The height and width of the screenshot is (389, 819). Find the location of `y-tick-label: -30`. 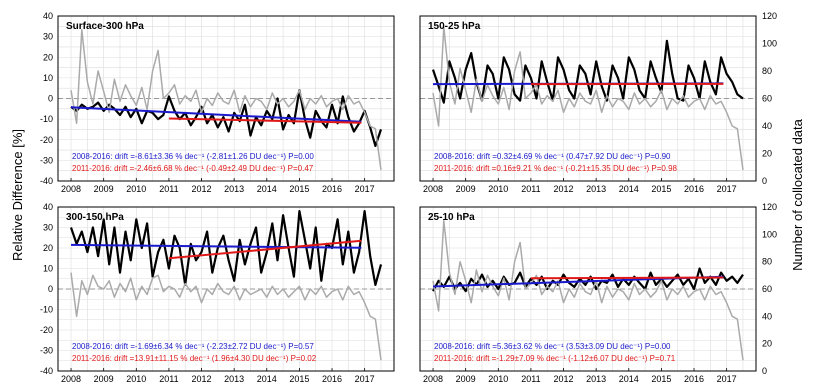

y-tick-label: -30 is located at coordinates (46, 351).